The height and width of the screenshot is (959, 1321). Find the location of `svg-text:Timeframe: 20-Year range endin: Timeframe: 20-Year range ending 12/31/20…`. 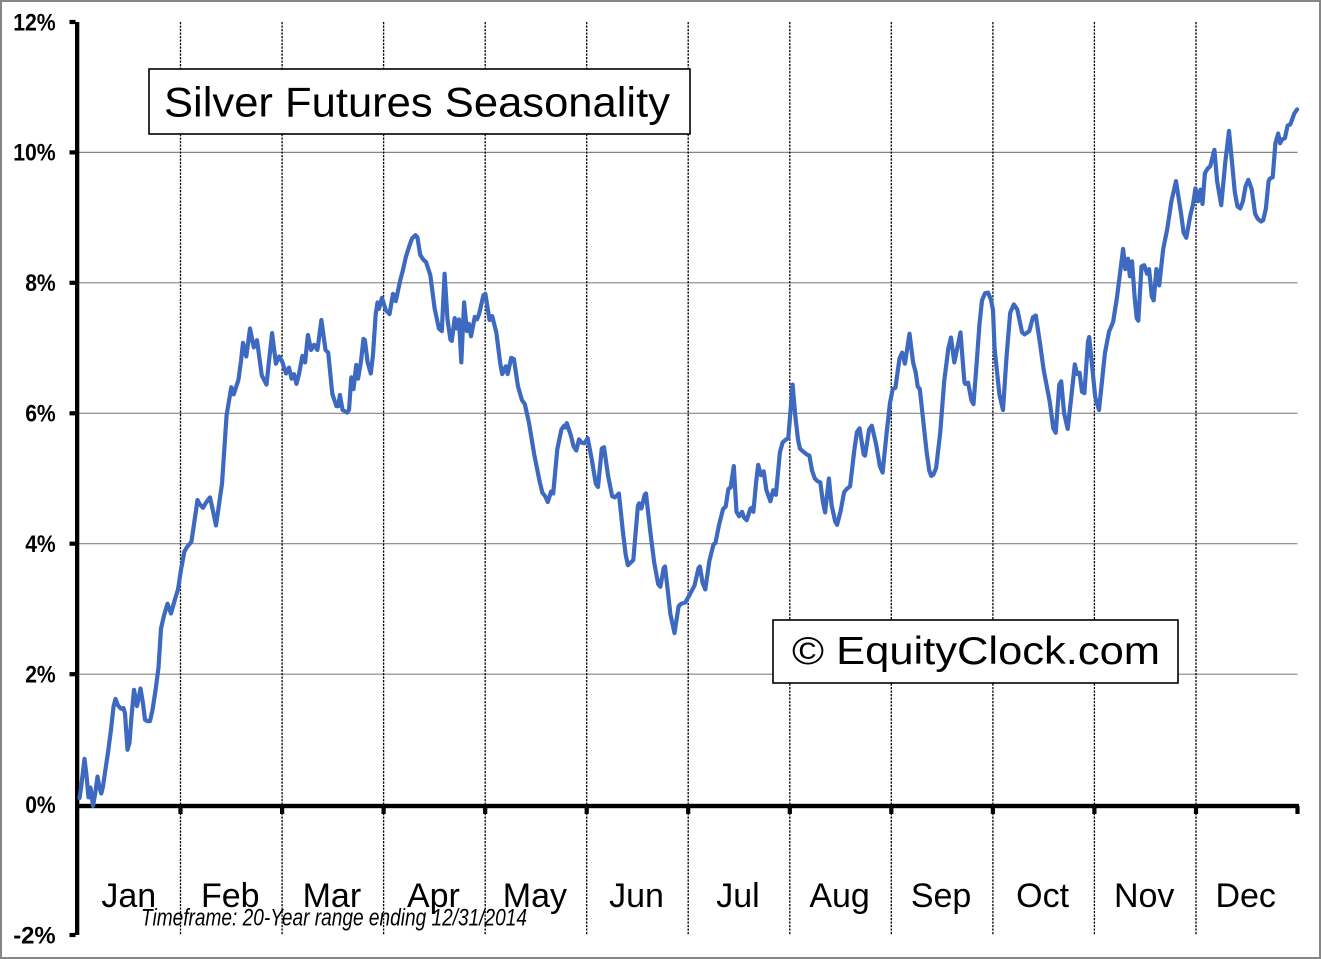

svg-text:Timeframe: 20-Year range endin: Timeframe: 20-Year range ending 12/31/20… is located at coordinates (334, 918).